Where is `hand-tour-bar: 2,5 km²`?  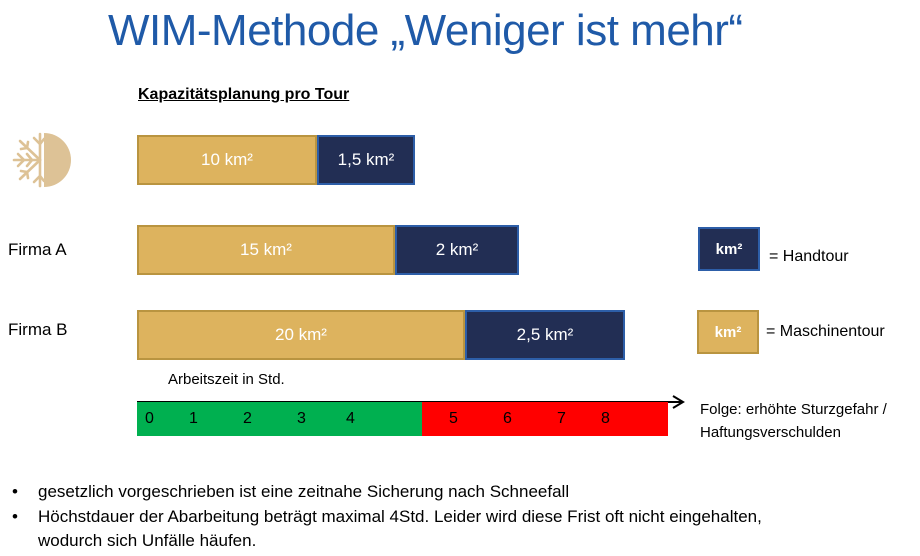
hand-tour-bar: 2,5 km² is located at coordinates (545, 335).